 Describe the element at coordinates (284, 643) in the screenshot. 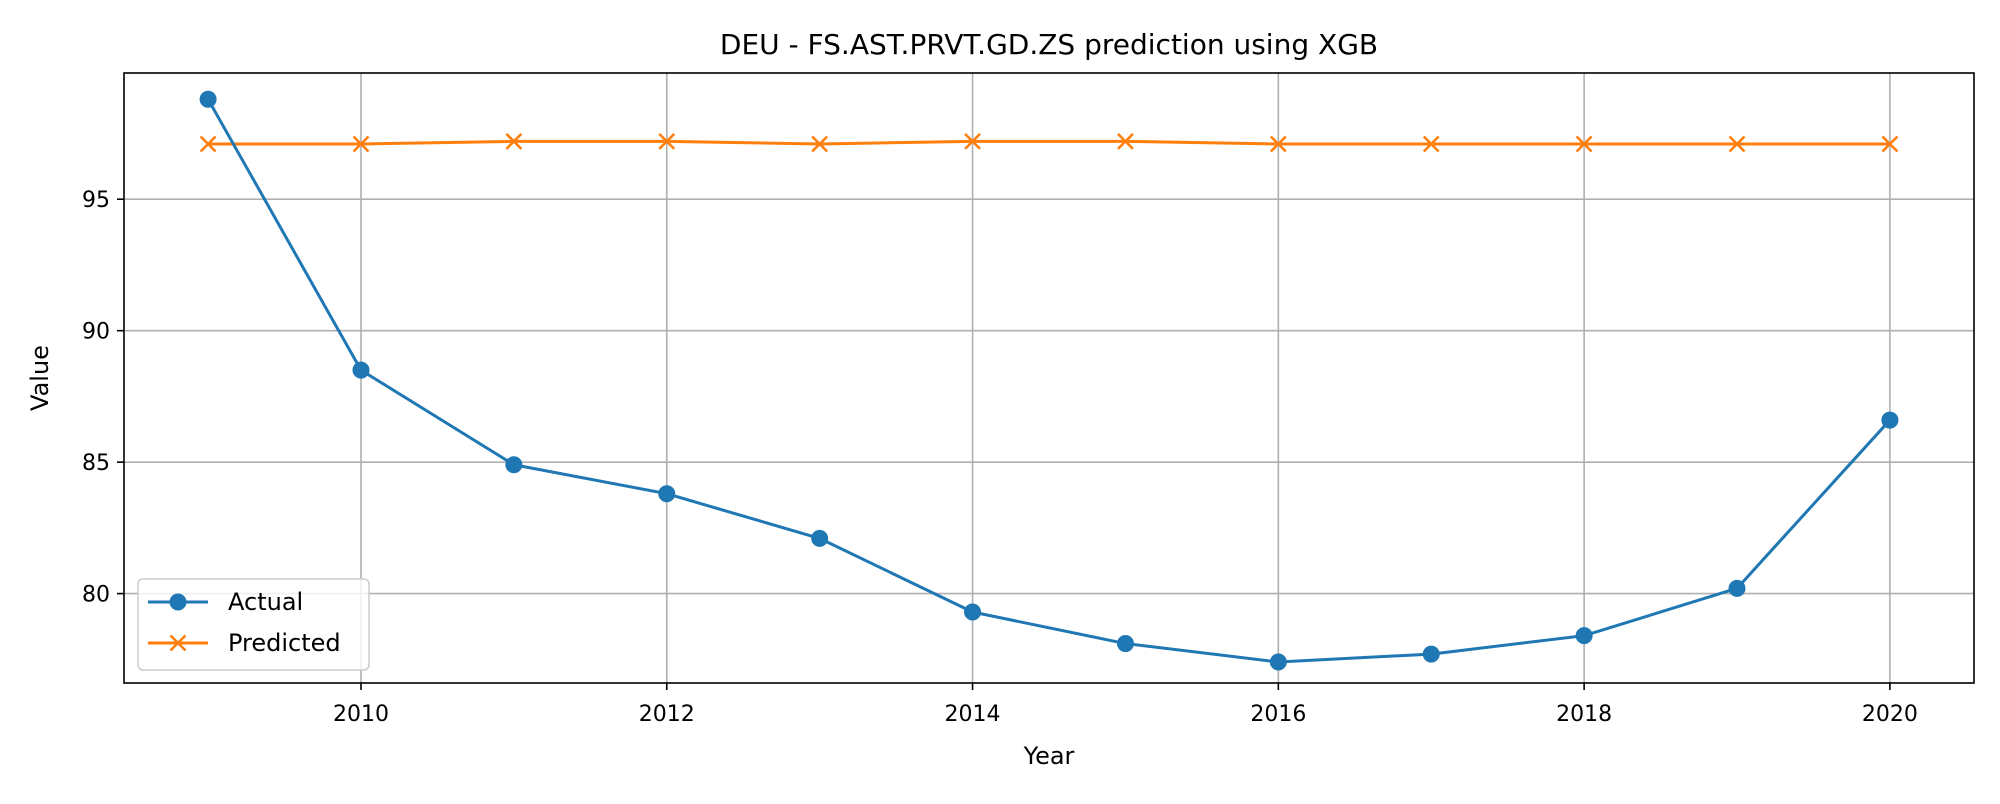

I see `legend-label: Predicted` at that location.